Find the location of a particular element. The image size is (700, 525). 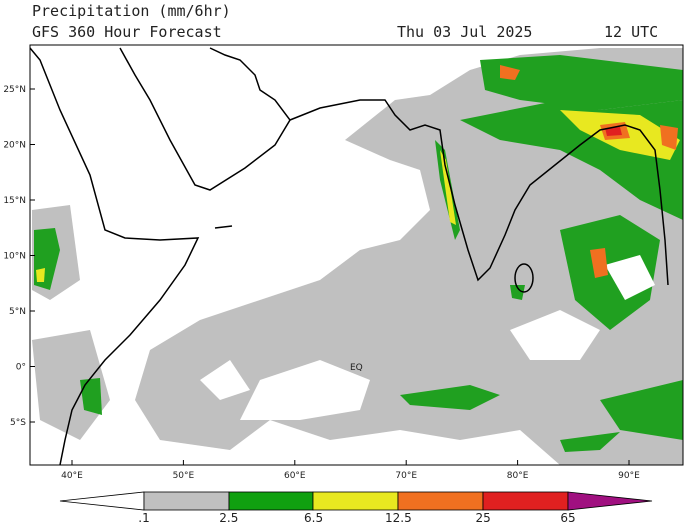

lat-label: 10°N is located at coordinates (14, 257).